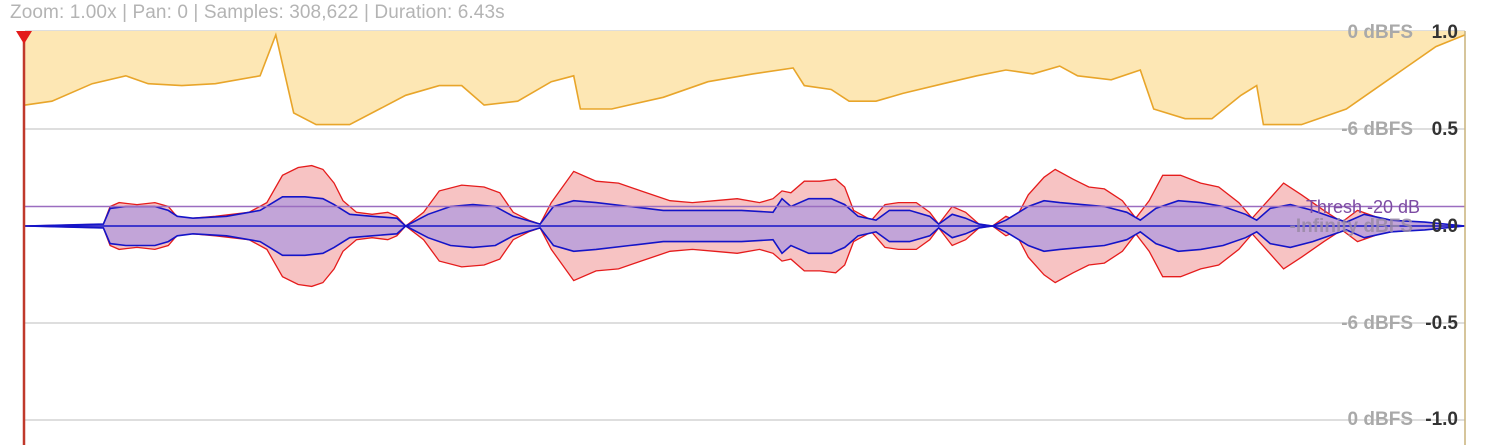  Describe the element at coordinates (1380, 419) in the screenshot. I see `dbfs-label-bottom: 0 dBFS` at that location.